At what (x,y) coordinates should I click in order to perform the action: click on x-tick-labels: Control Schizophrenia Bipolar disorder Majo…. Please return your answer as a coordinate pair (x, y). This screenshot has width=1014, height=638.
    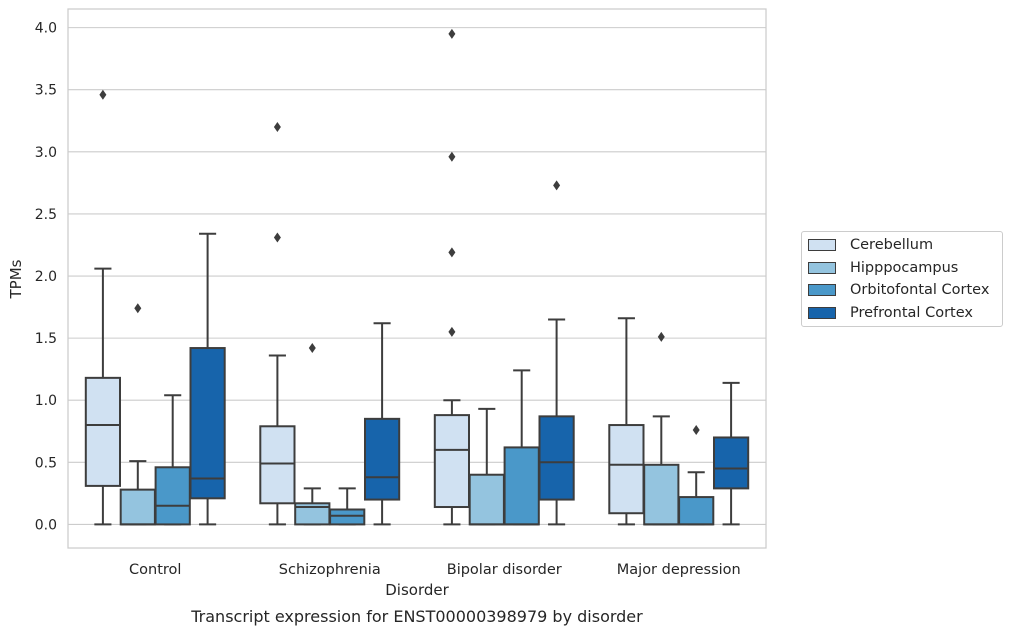
    Looking at the image, I should click on (435, 570).